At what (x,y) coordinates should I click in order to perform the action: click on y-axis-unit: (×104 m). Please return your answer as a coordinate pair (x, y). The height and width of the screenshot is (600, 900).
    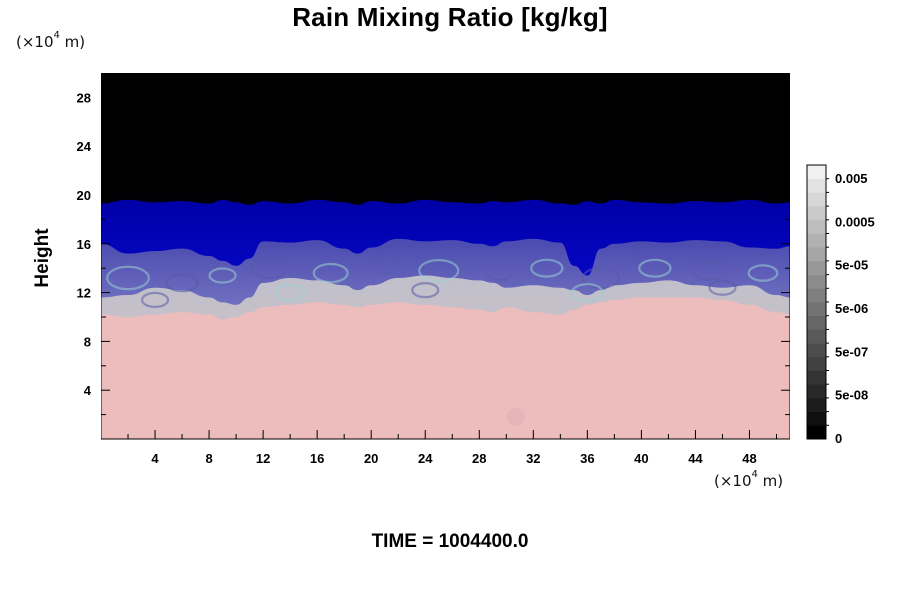
    Looking at the image, I should click on (51, 40).